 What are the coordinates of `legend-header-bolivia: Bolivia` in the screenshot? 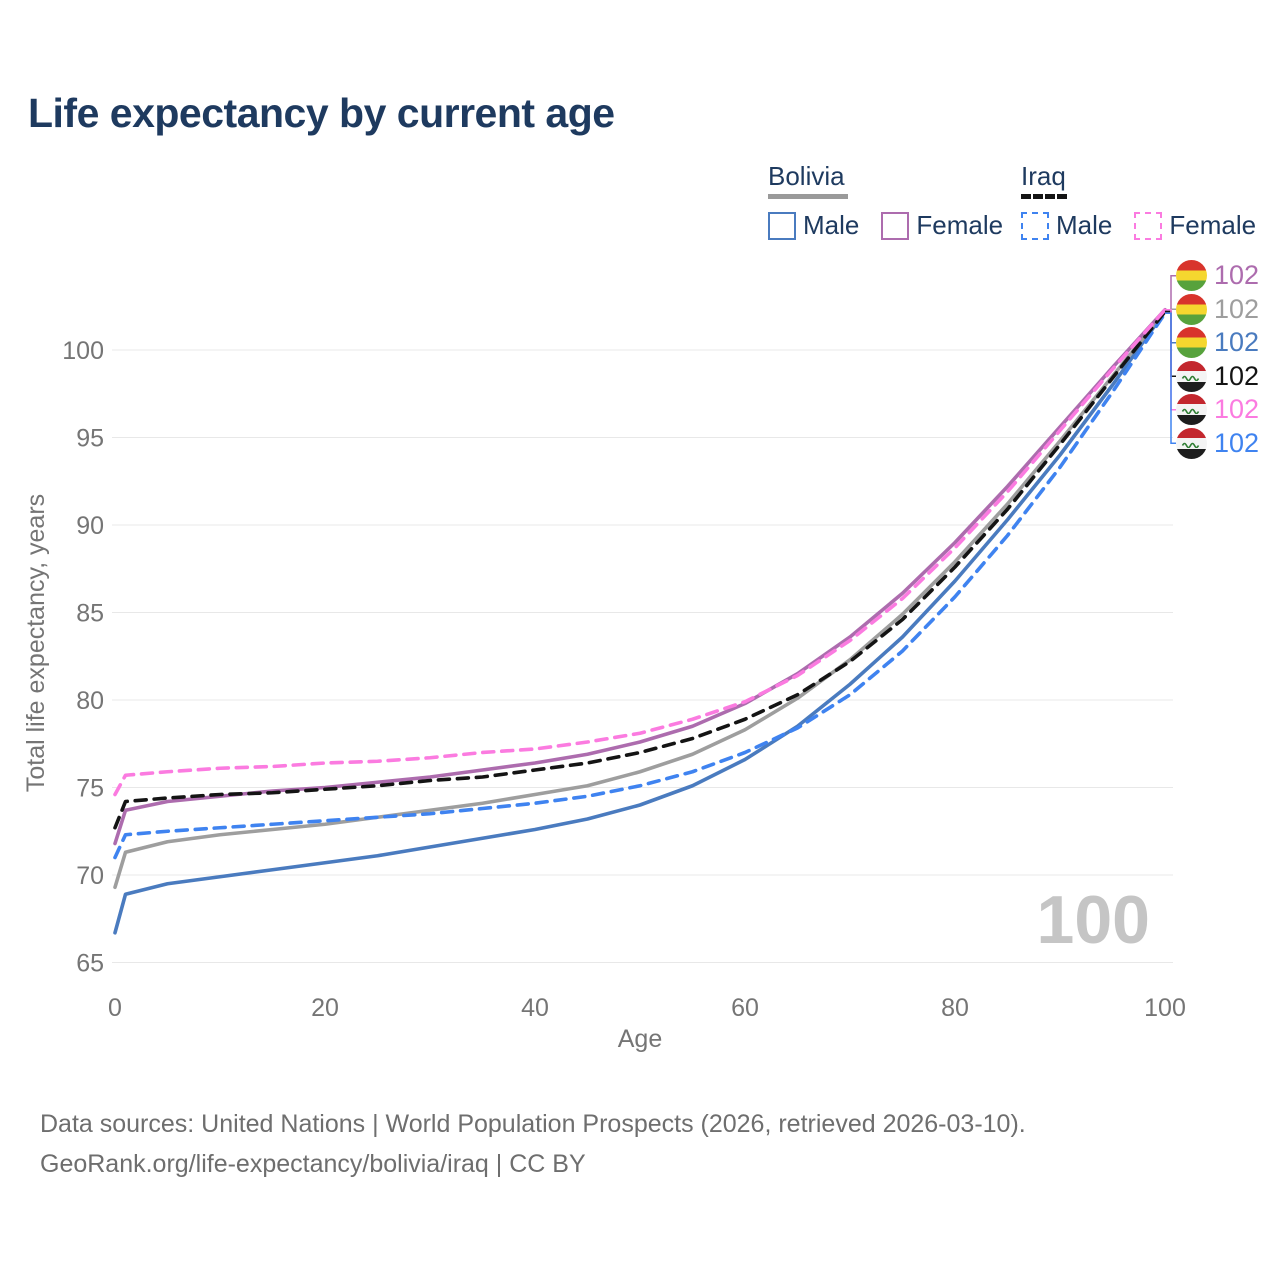 It's located at (806, 176).